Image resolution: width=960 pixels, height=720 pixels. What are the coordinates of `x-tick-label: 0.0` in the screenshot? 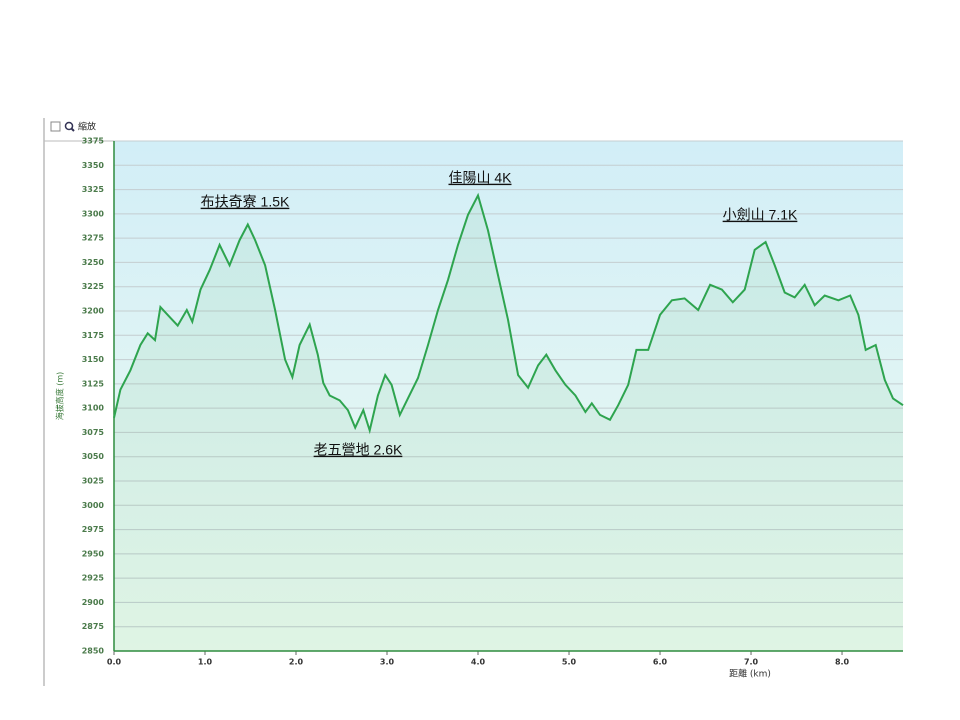 It's located at (114, 662).